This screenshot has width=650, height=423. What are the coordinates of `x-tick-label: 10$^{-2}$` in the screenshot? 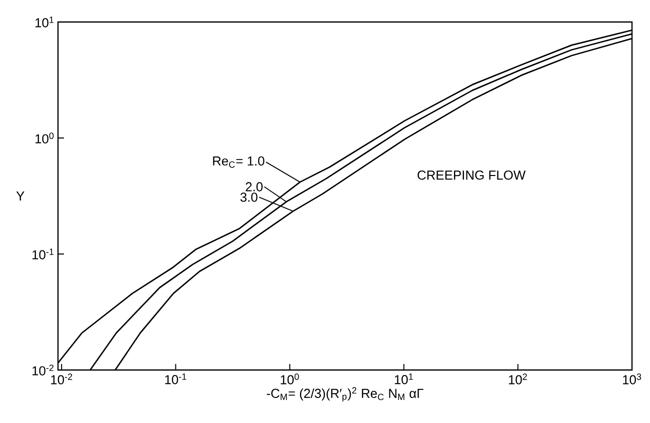 It's located at (61, 379).